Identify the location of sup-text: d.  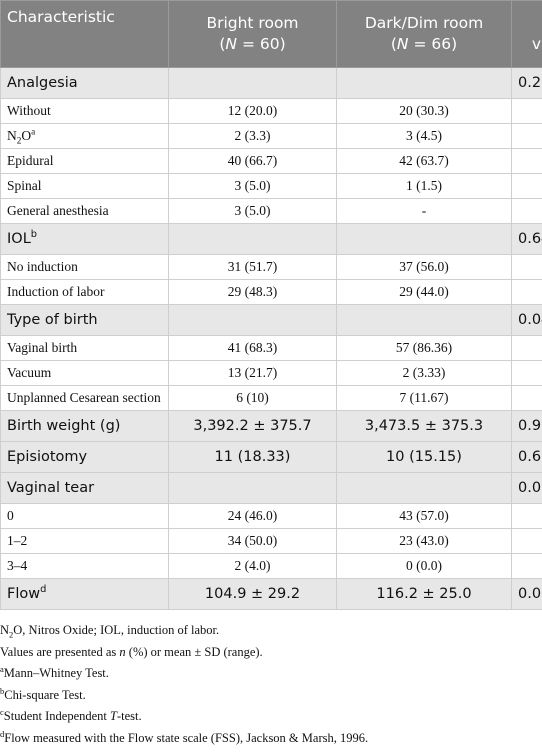
(2, 733).